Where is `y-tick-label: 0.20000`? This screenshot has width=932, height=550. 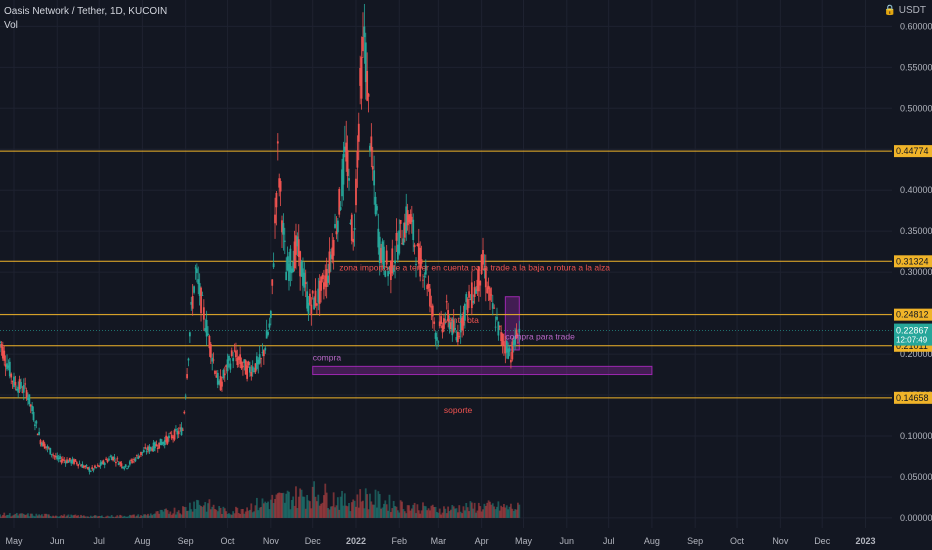 y-tick-label: 0.20000 is located at coordinates (916, 354).